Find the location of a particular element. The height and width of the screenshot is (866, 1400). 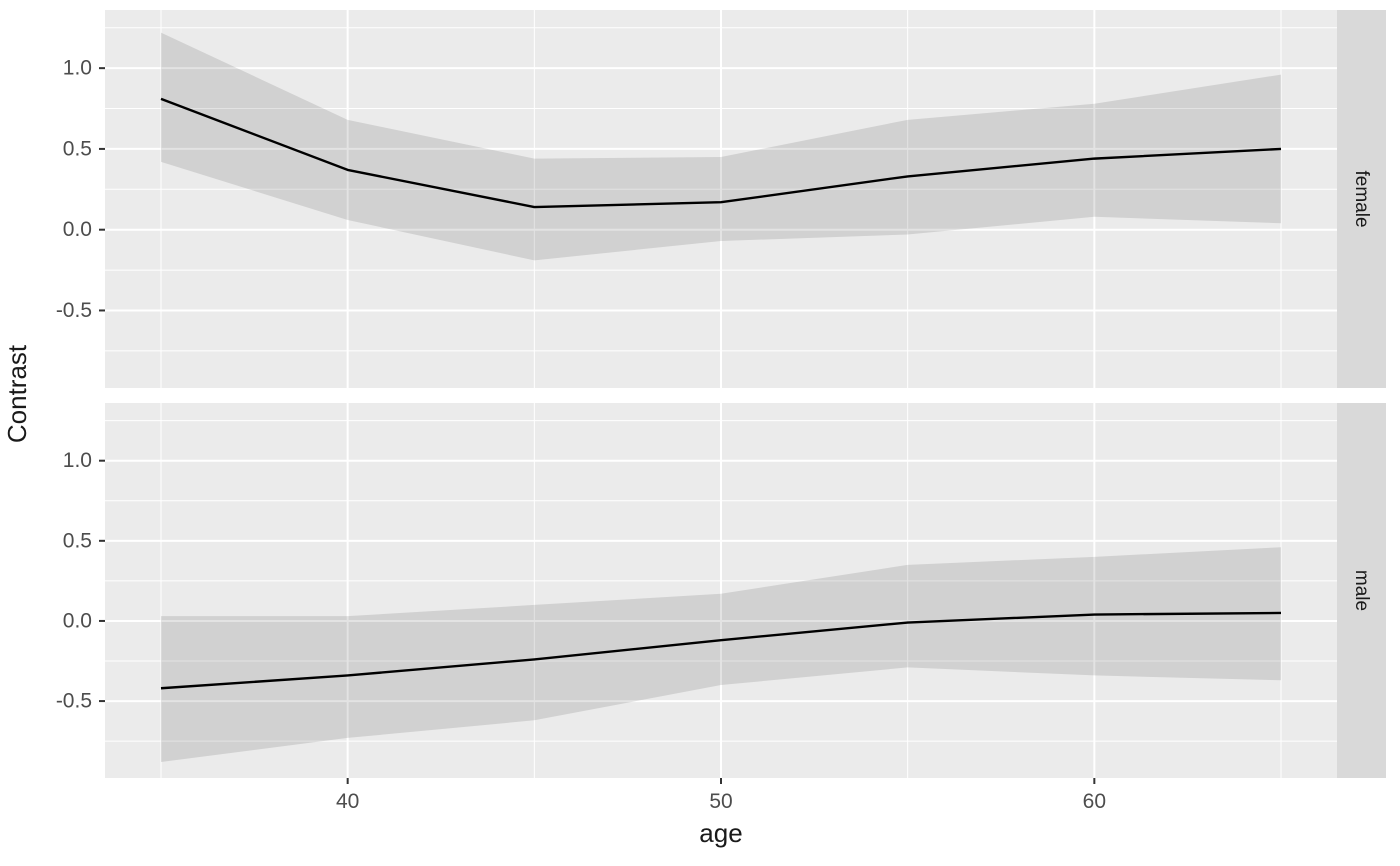

x-axis-title: age is located at coordinates (720, 833).